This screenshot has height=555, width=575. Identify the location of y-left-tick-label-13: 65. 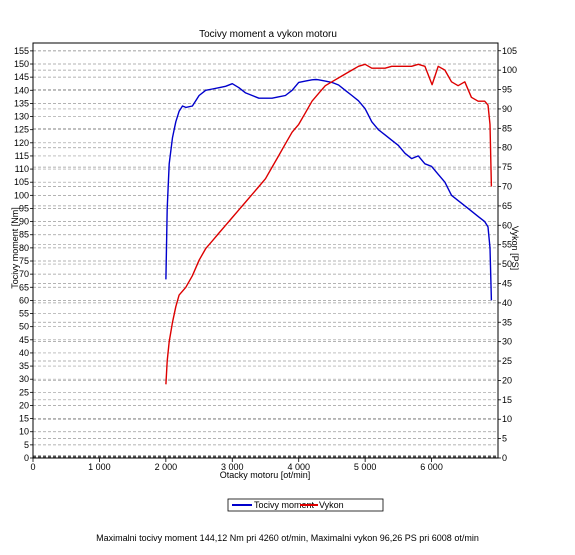
(24, 287).